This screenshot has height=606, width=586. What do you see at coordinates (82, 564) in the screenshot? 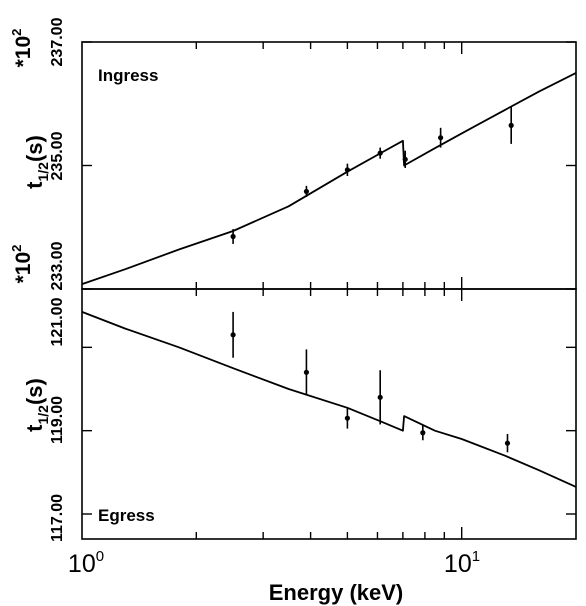
I see `xtick-label-1-base: 10` at bounding box center [82, 564].